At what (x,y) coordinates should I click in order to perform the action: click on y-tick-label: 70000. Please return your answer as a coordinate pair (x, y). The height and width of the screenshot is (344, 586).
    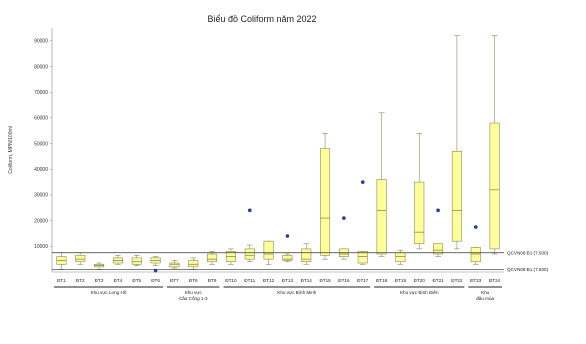
    Looking at the image, I should click on (41, 93).